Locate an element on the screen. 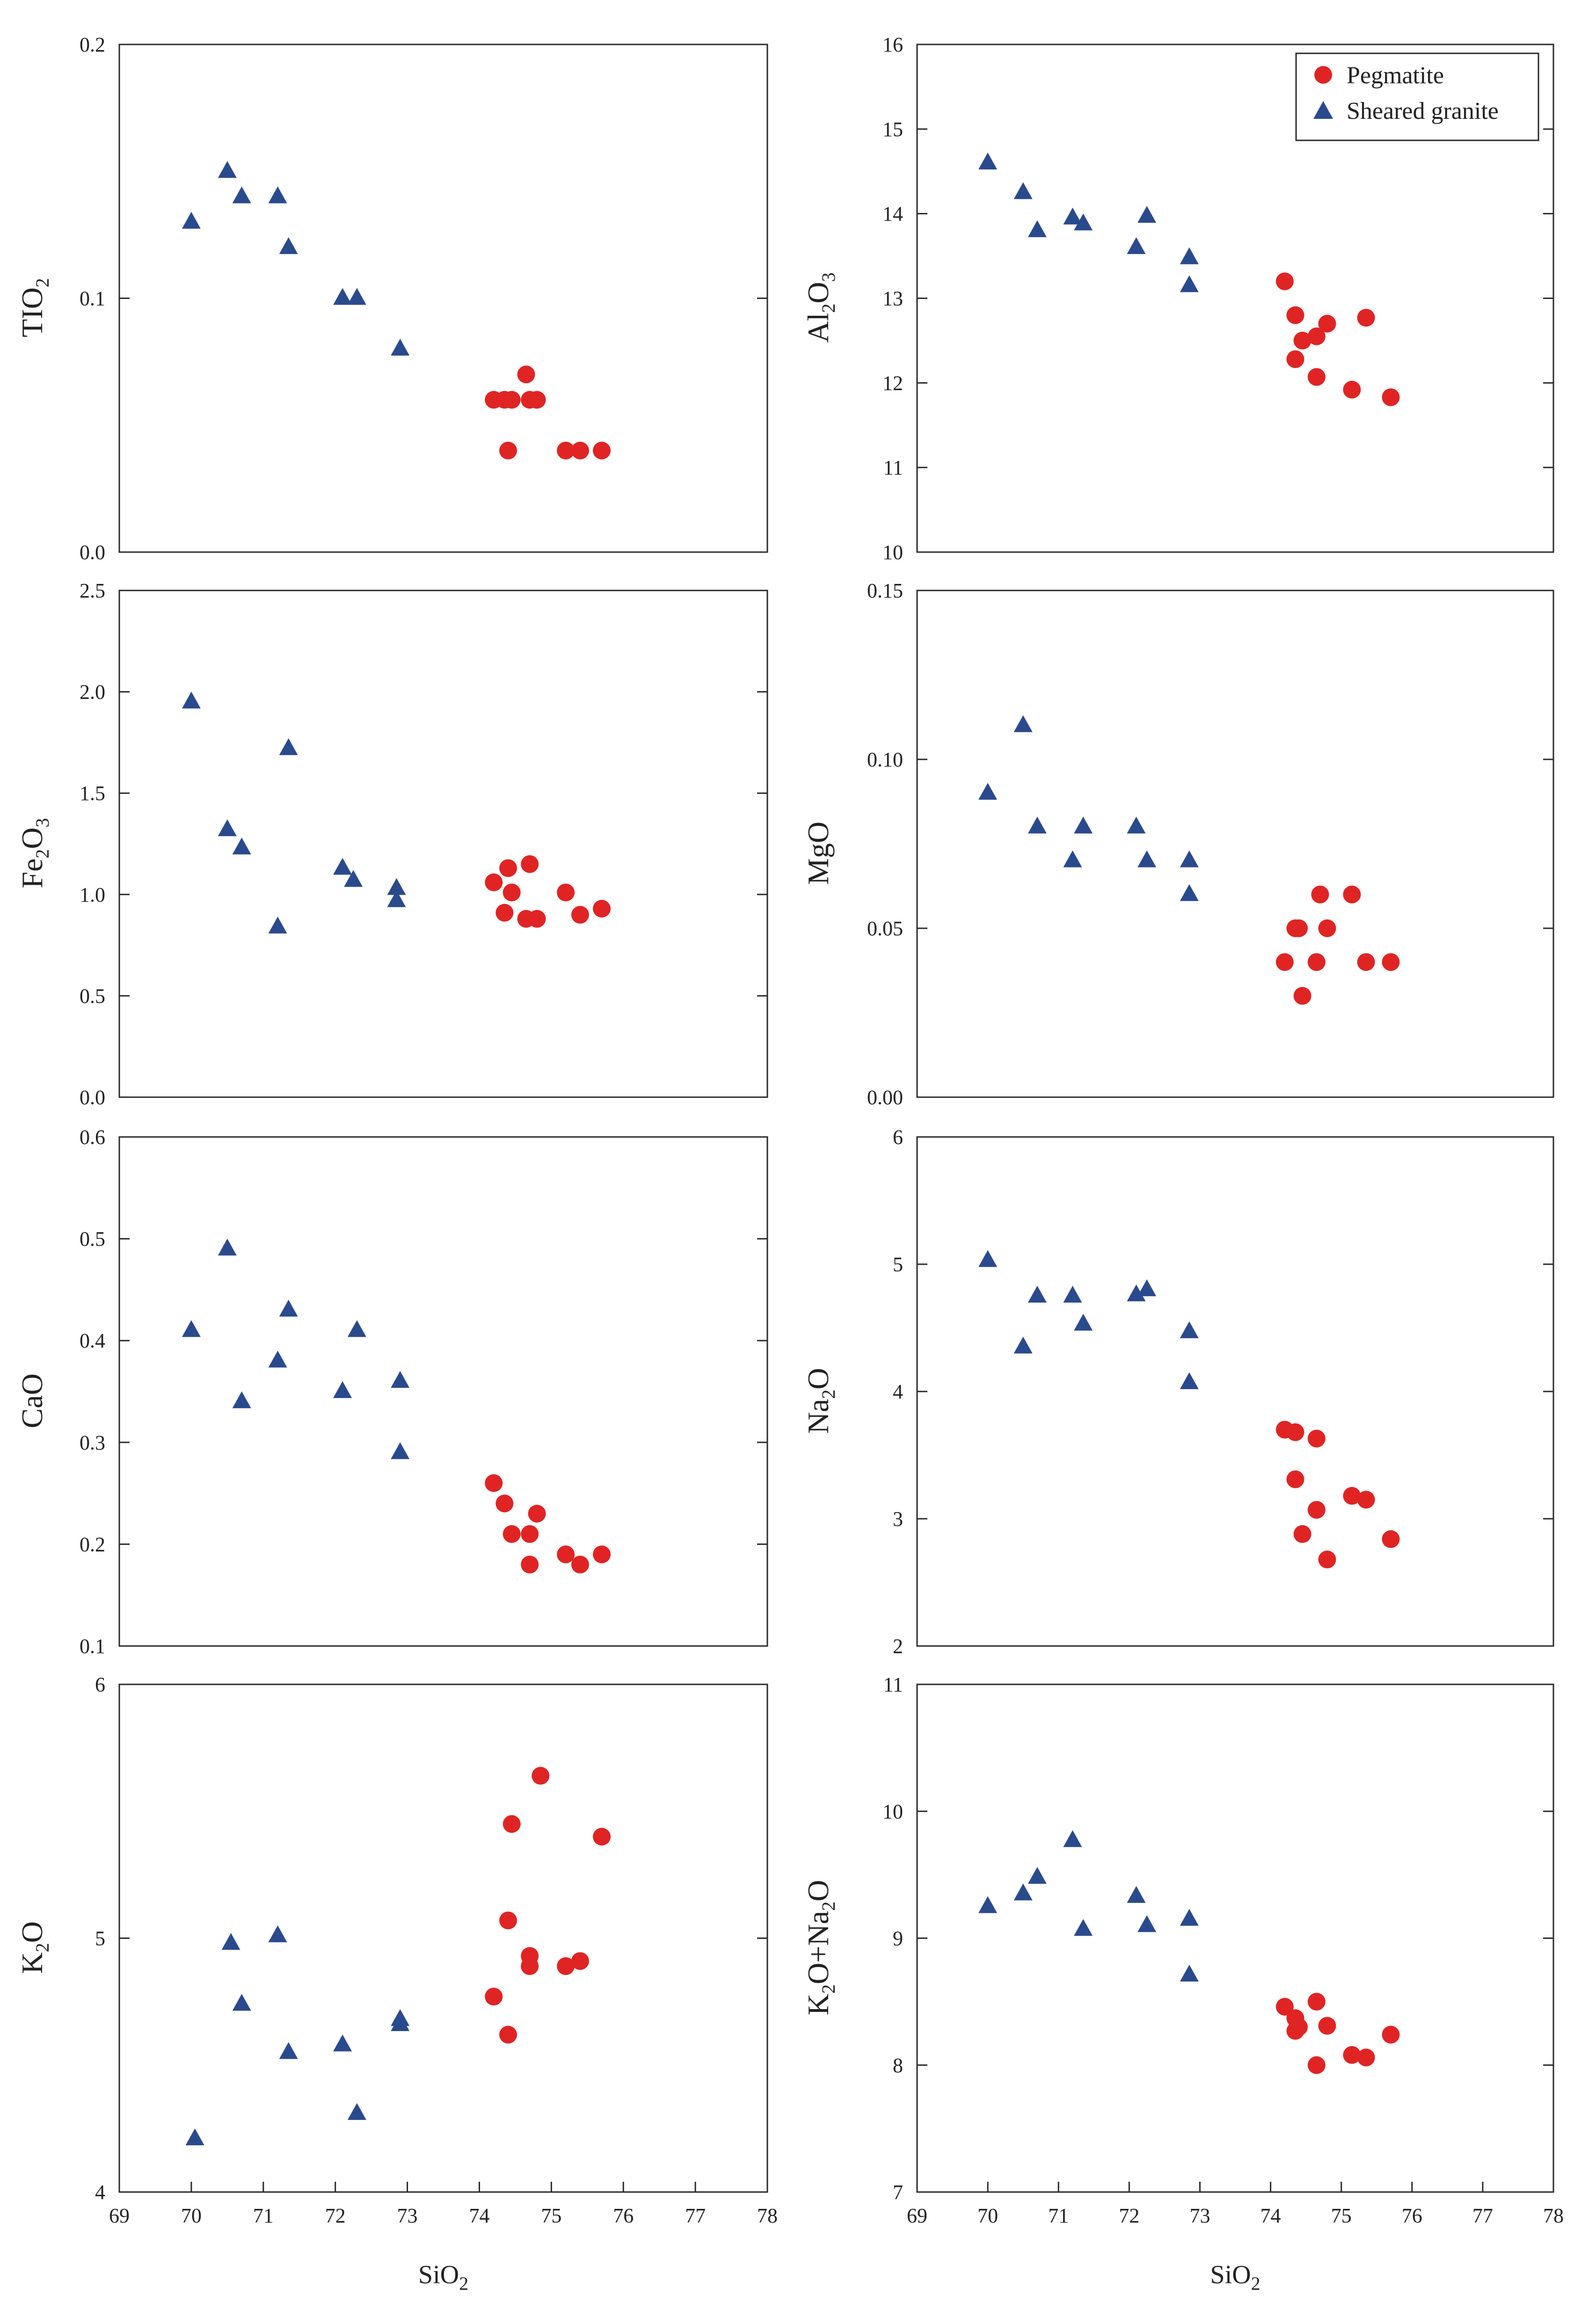  fe2o3-plot-frame is located at coordinates (443, 844).